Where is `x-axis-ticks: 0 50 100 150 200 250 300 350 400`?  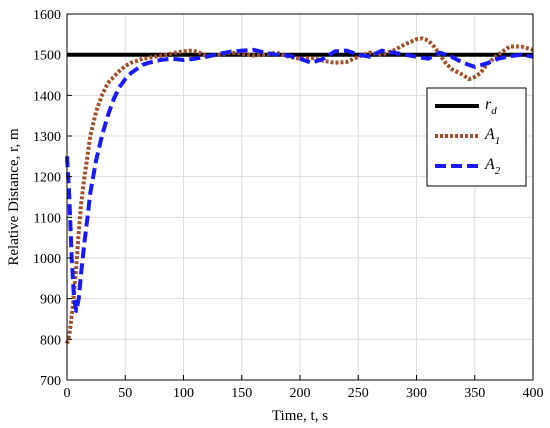 x-axis-ticks: 0 50 100 150 200 250 300 350 400 is located at coordinates (304, 388).